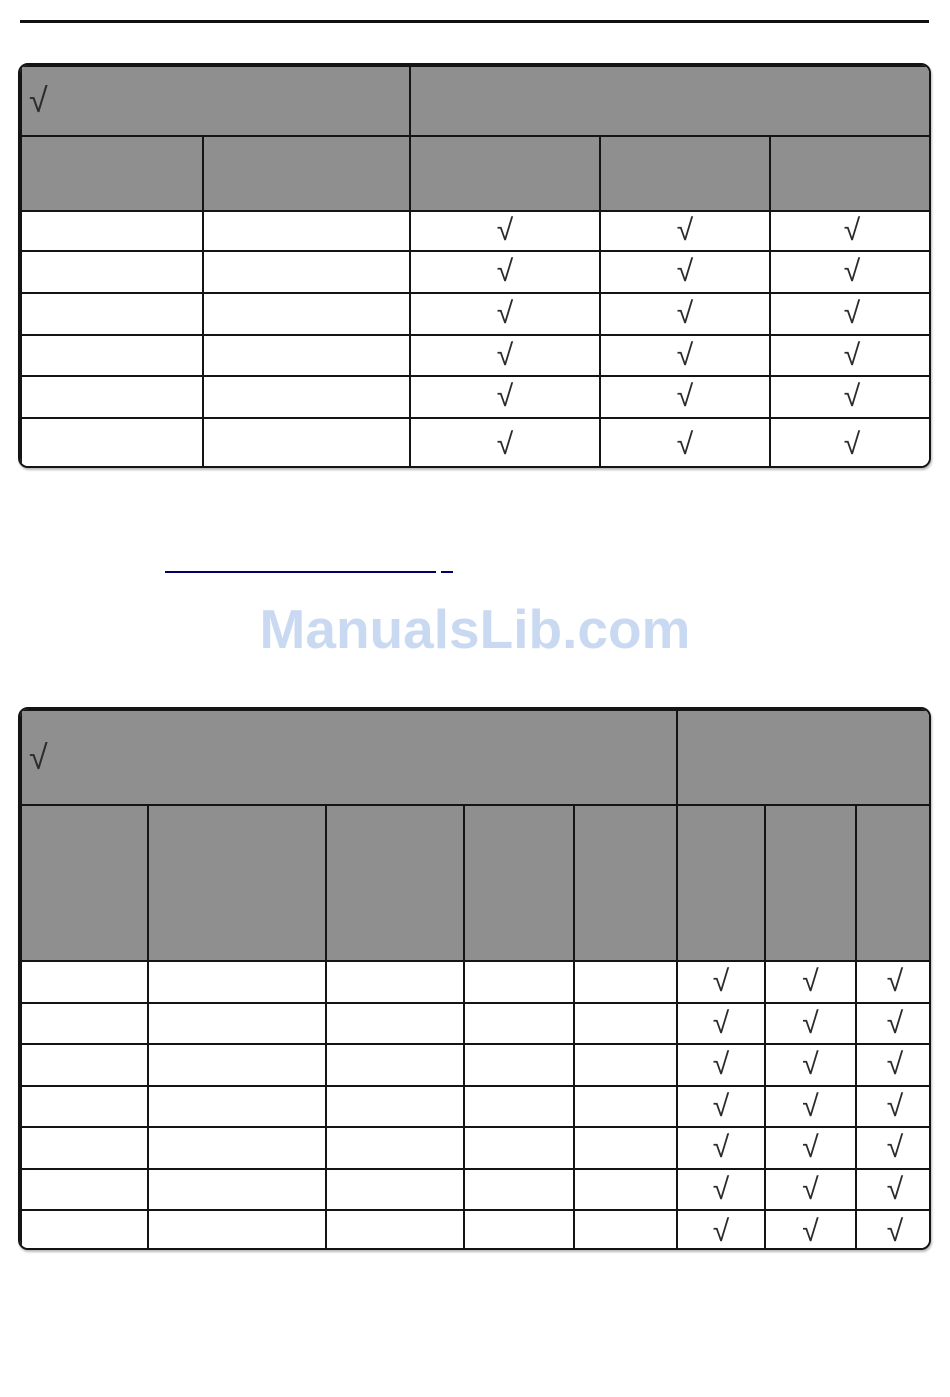  What do you see at coordinates (216, 101) in the screenshot?
I see `table-1-header-group-cell-1: √` at bounding box center [216, 101].